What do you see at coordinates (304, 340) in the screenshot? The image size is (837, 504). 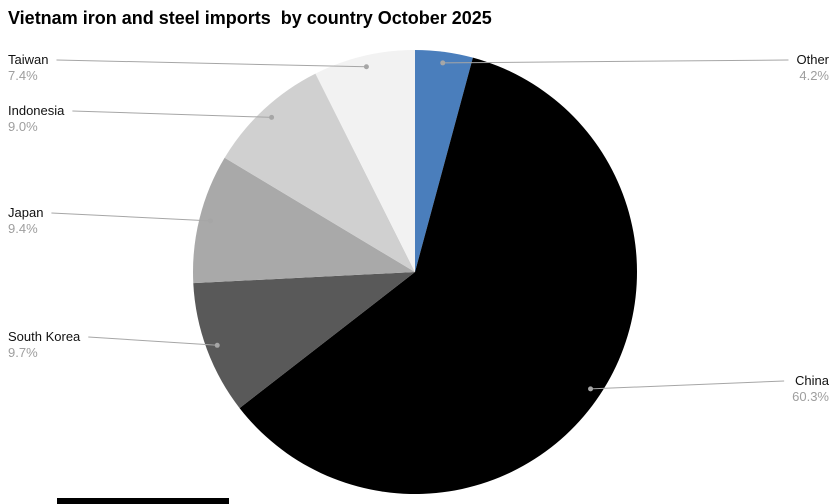 I see `pie-slice-south-korea` at bounding box center [304, 340].